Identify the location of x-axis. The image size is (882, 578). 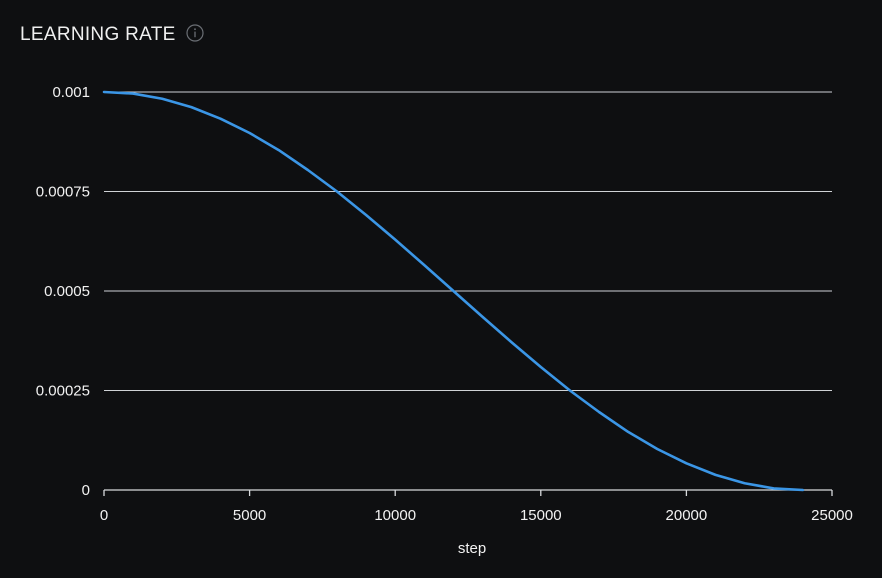
(468, 492).